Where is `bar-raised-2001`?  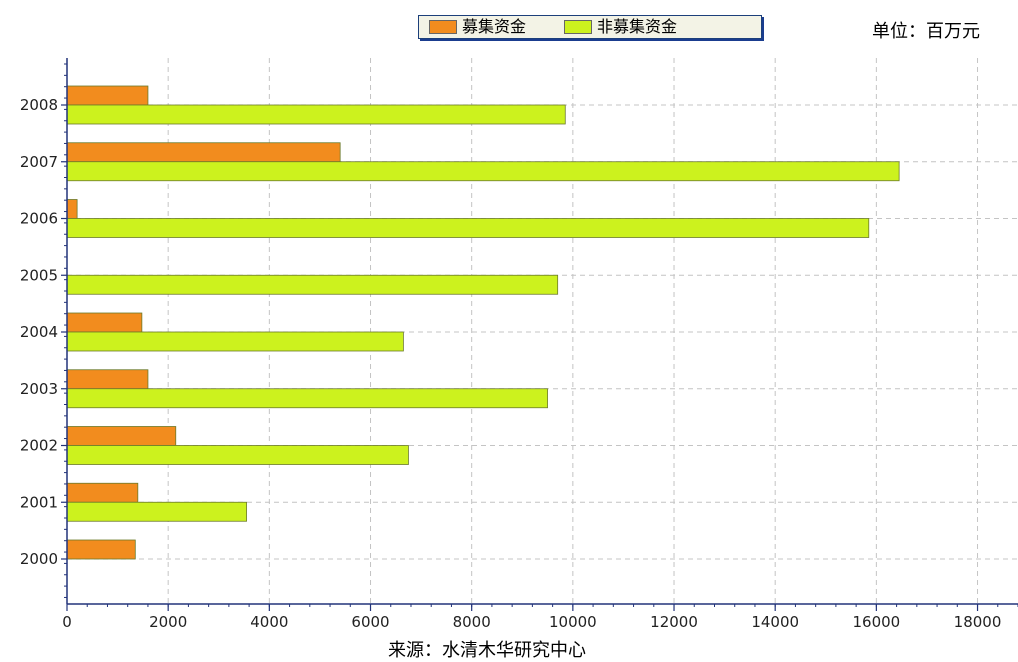
bar-raised-2001 is located at coordinates (102, 492).